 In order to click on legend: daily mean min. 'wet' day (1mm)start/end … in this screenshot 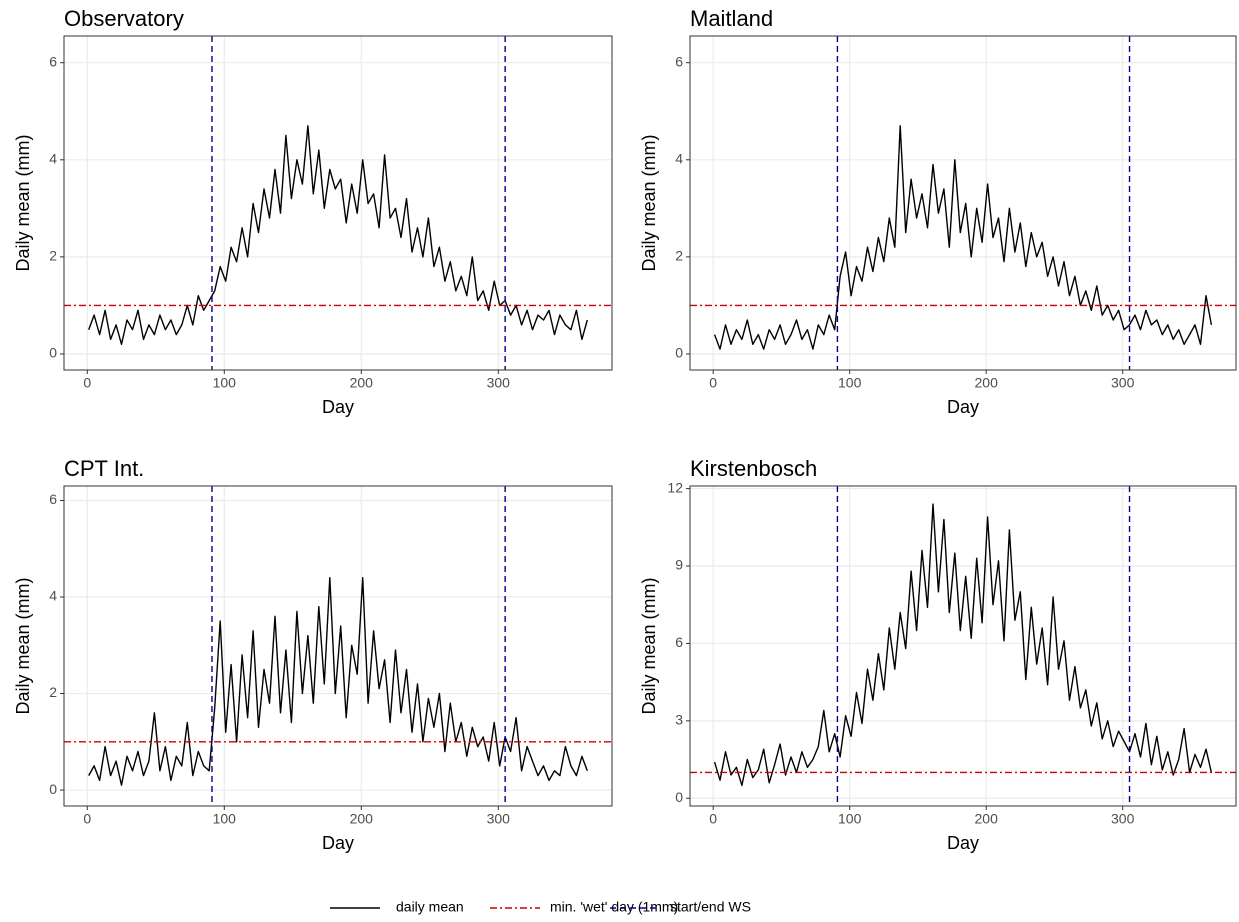, I will do `click(540, 907)`.